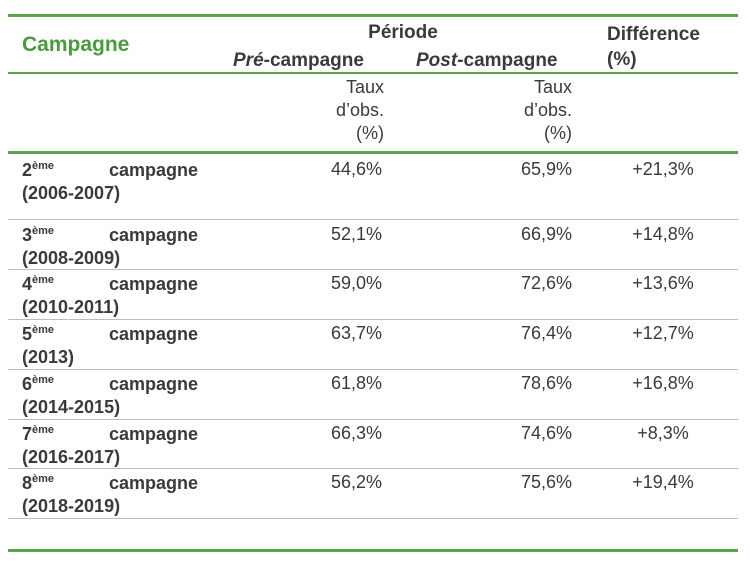  I want to click on difference-value: +13,6%, so click(663, 283).